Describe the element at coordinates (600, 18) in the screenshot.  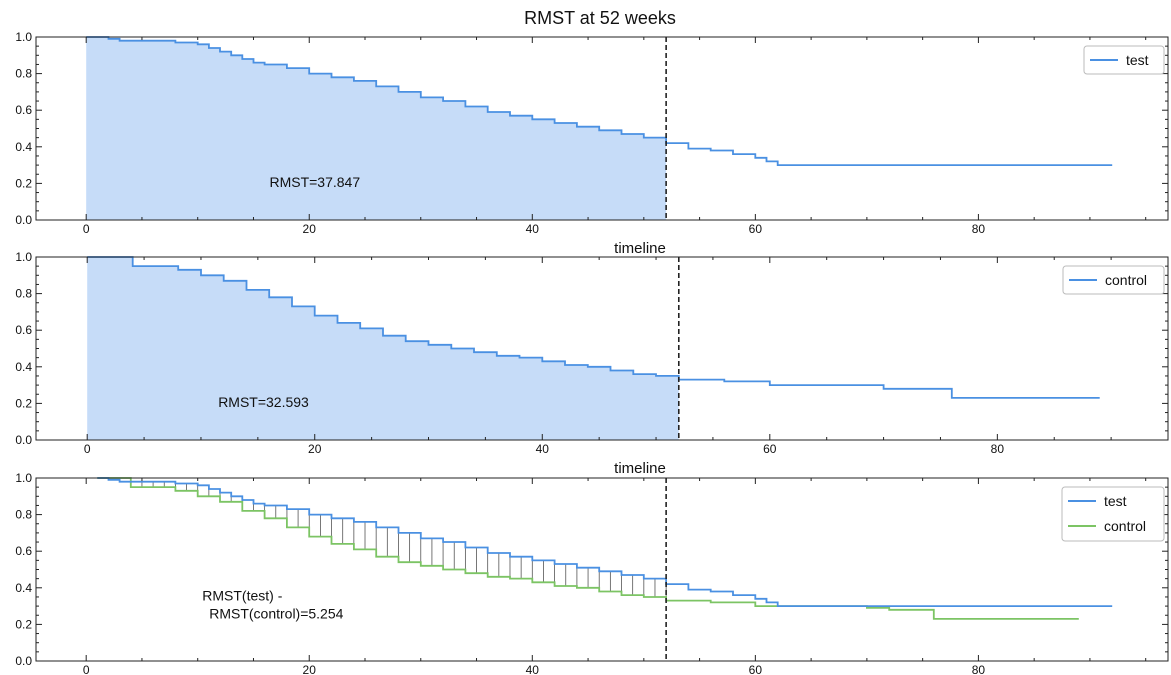
I see `chart-title: RMST at 52 weeks` at that location.